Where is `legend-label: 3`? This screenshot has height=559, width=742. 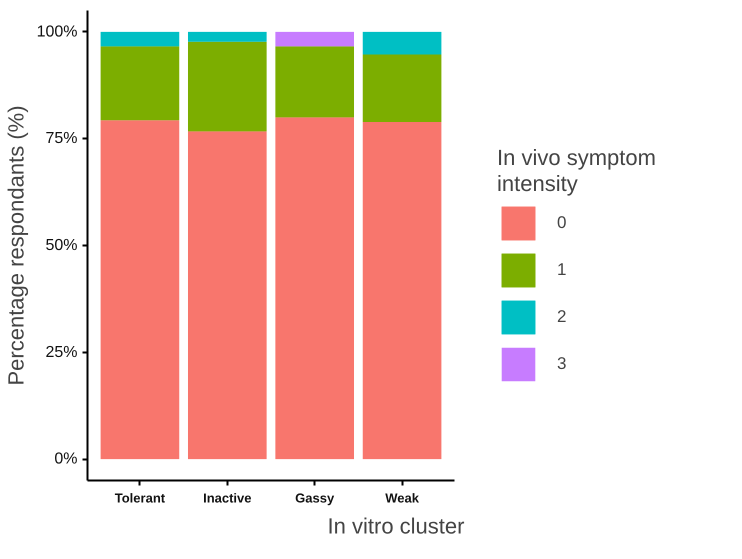
legend-label: 3 is located at coordinates (562, 364).